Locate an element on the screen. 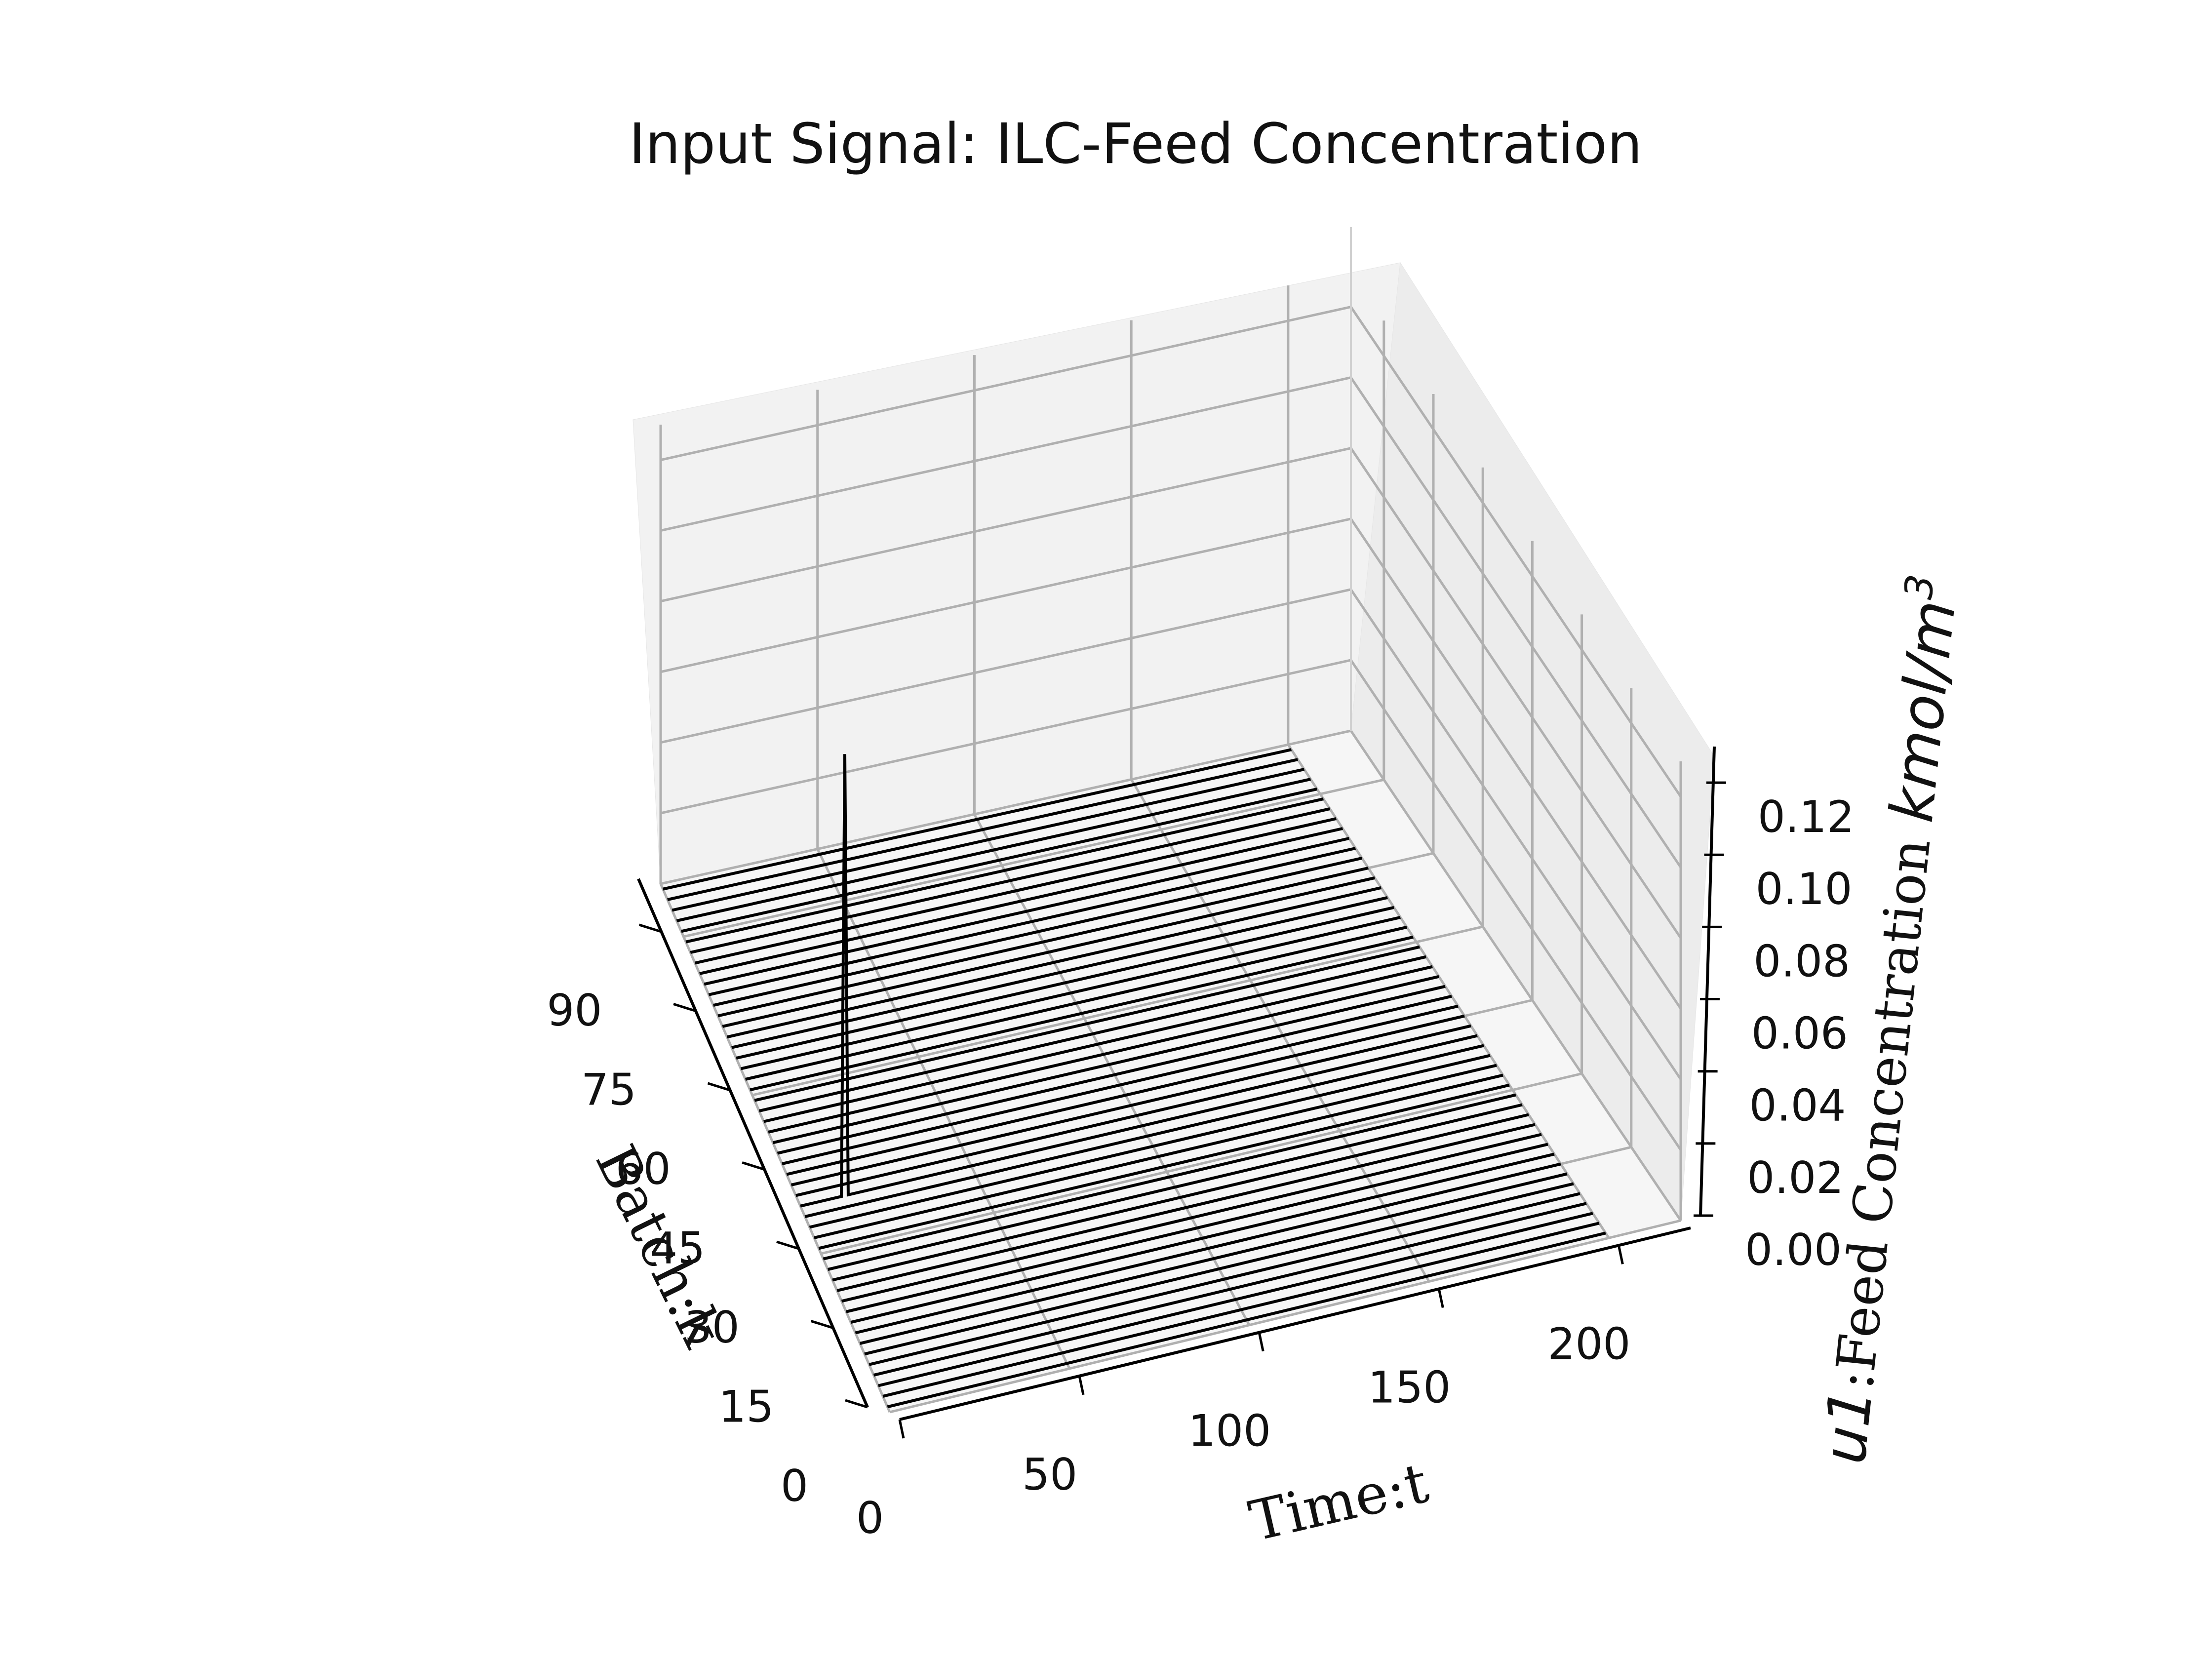  z-tick-label: 0.12 is located at coordinates (1806, 817).